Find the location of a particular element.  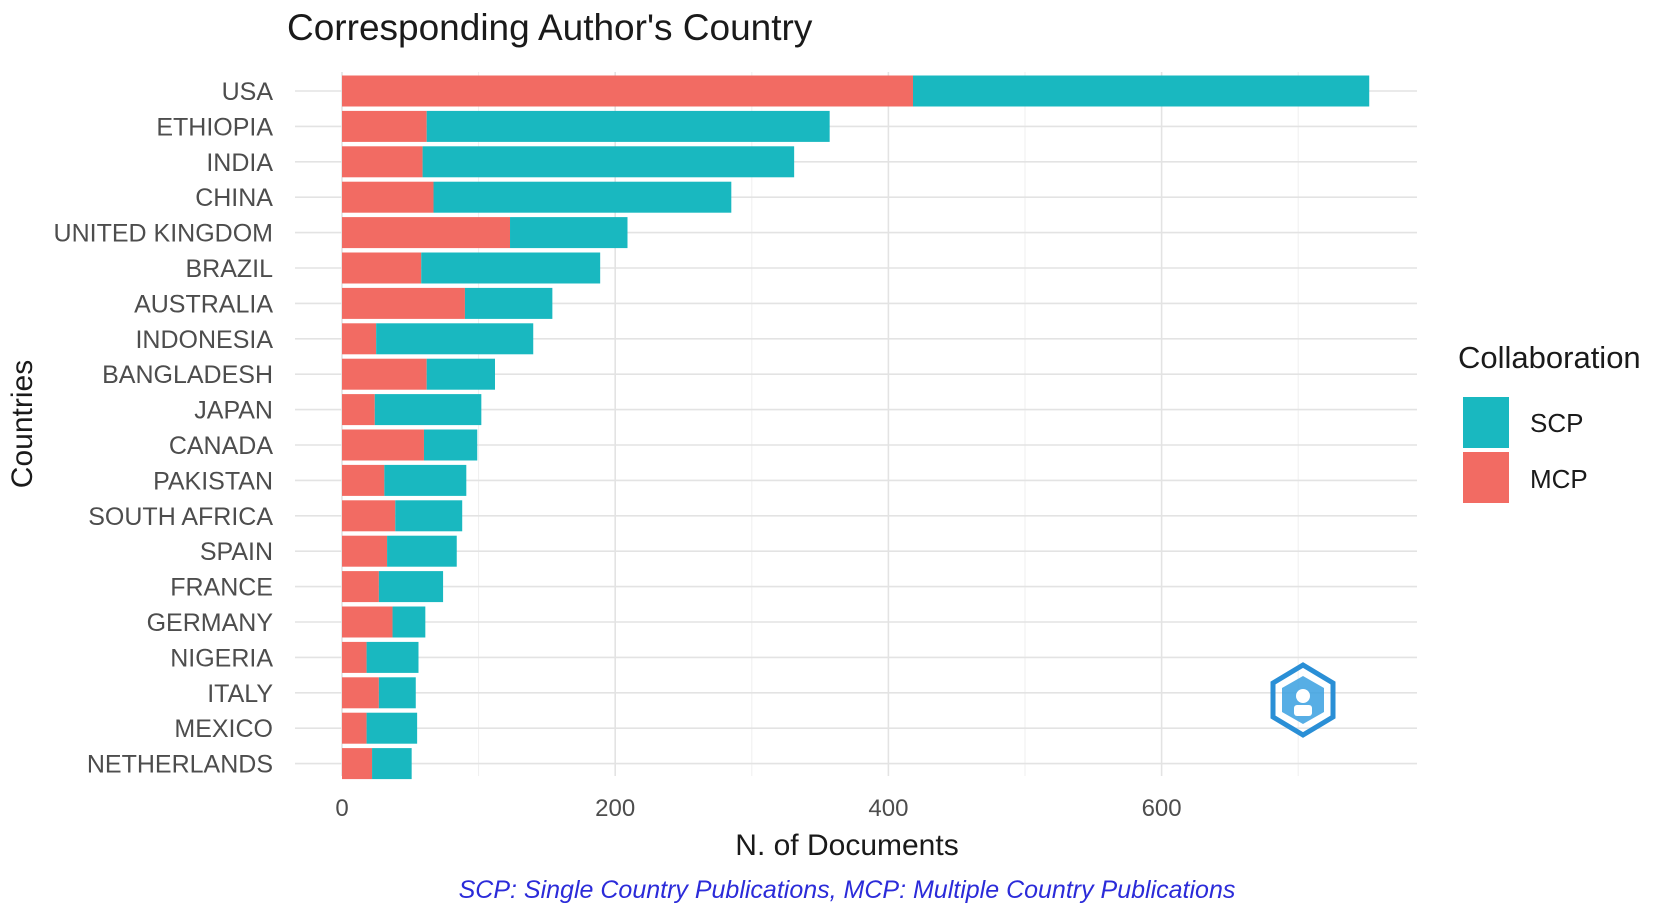

bar-mcp-pakistan is located at coordinates (363, 480).